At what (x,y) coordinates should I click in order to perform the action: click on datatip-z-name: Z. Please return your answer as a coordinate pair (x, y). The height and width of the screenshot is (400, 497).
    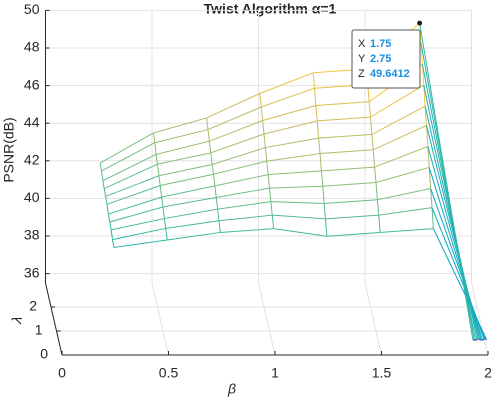
    Looking at the image, I should click on (361, 74).